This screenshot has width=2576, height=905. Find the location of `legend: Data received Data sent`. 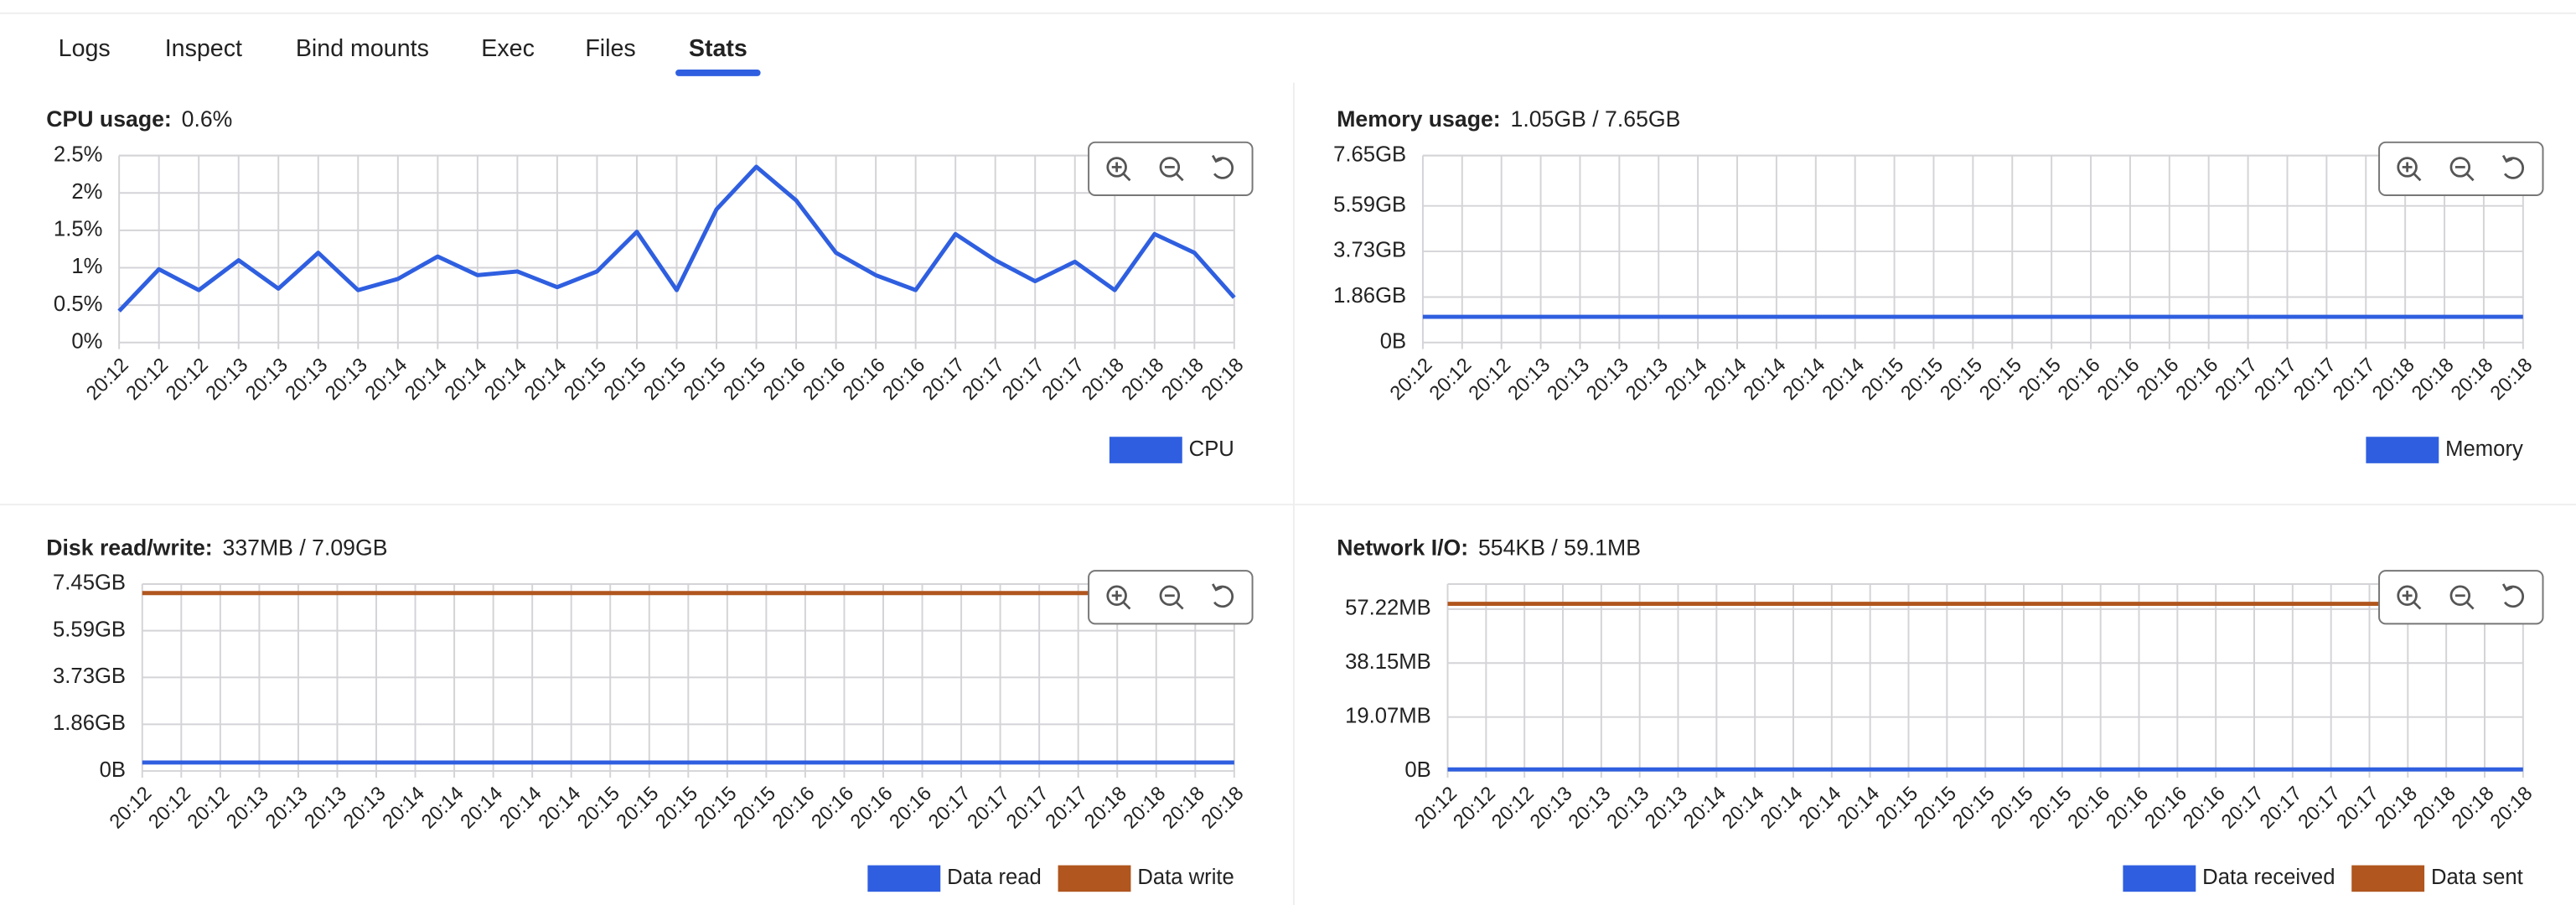

legend: Data received Data sent is located at coordinates (2323, 878).